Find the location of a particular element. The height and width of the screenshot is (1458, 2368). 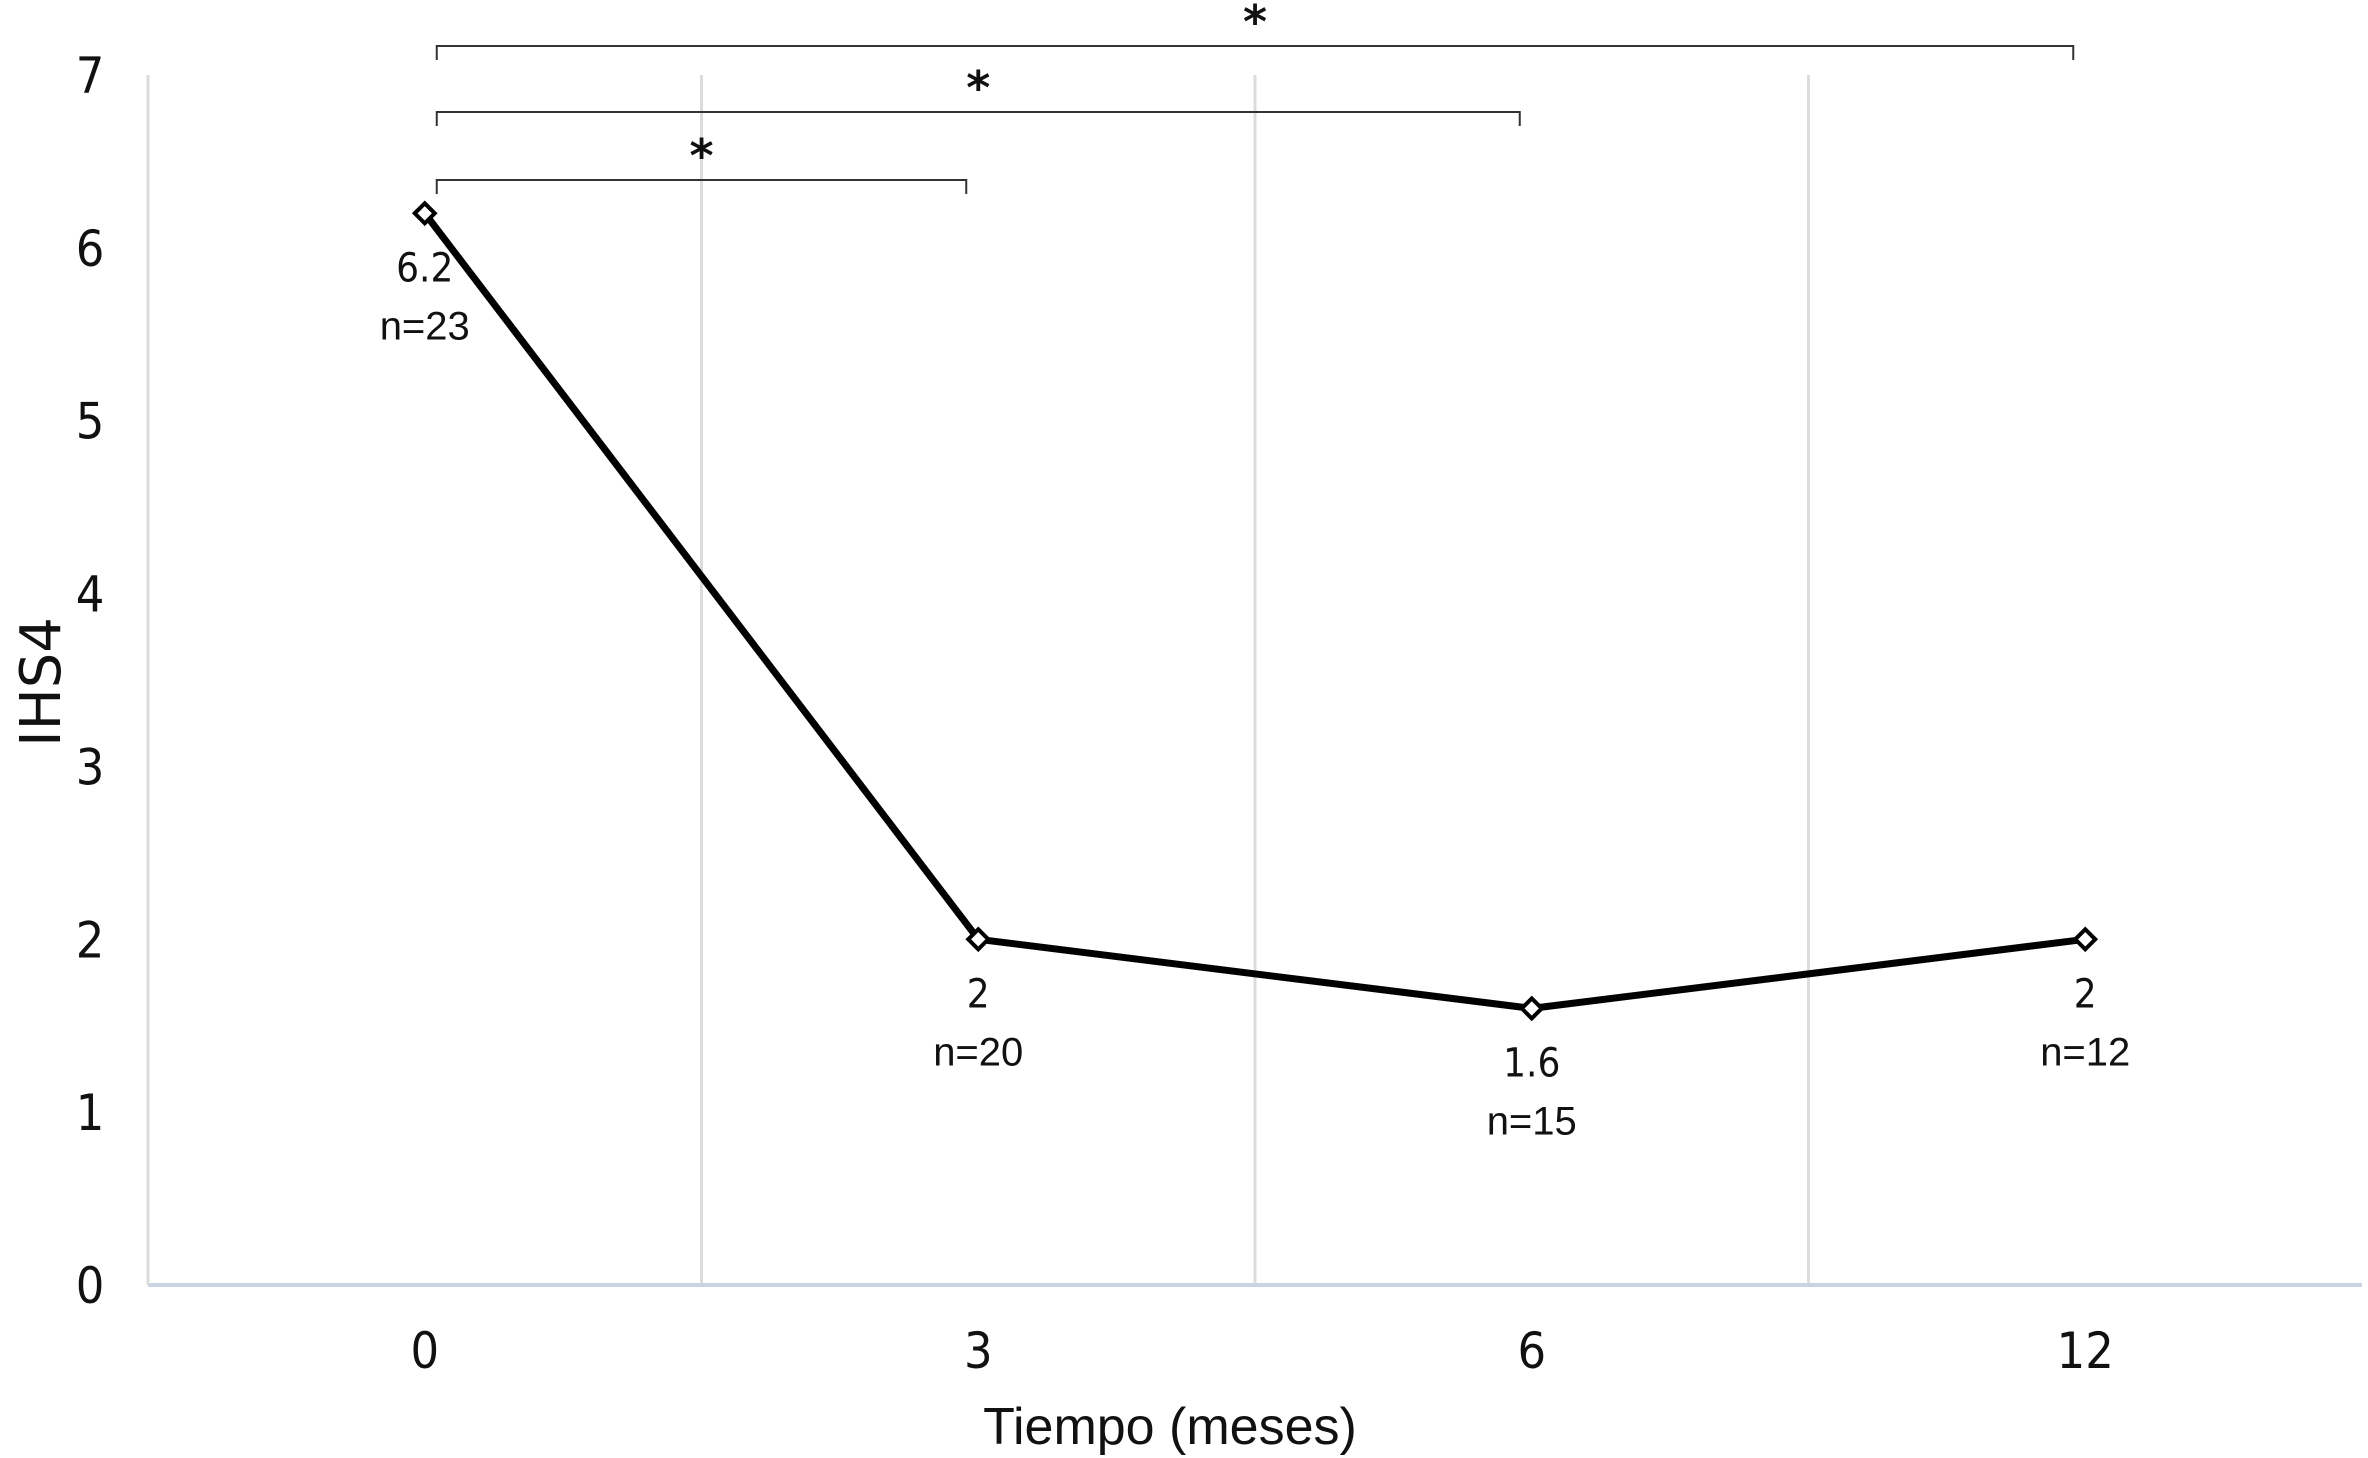

data-value-label: 6.2 is located at coordinates (424, 268).